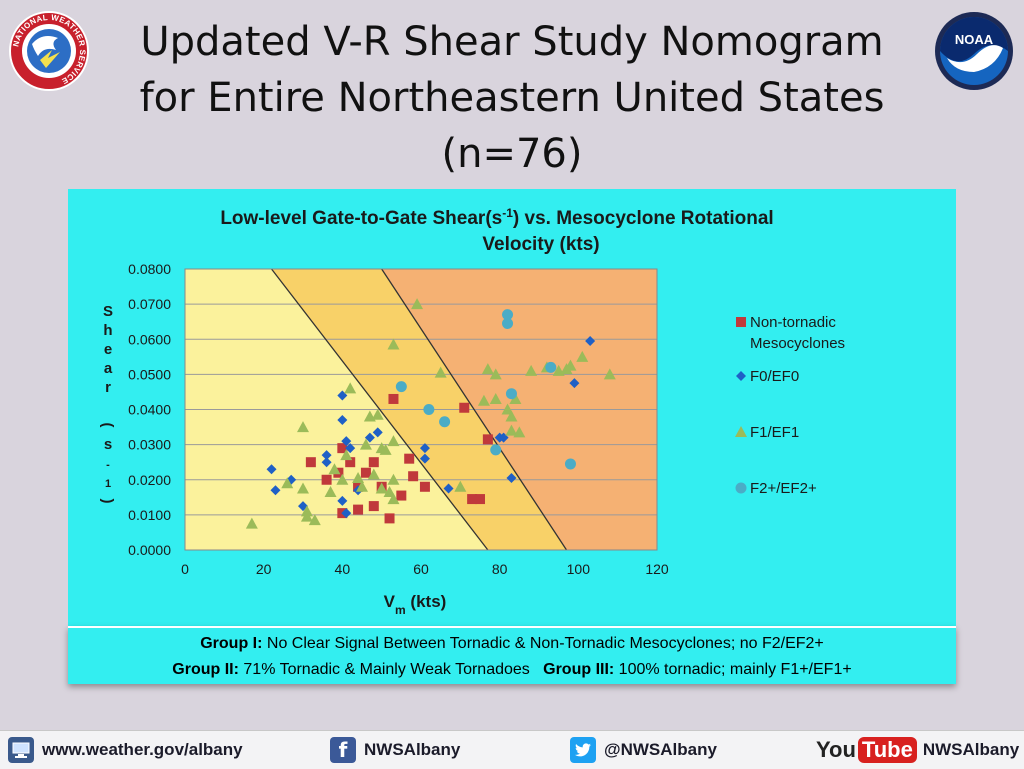 The height and width of the screenshot is (769, 1024). Describe the element at coordinates (108, 368) in the screenshot. I see `y-axis-label-char: a` at that location.